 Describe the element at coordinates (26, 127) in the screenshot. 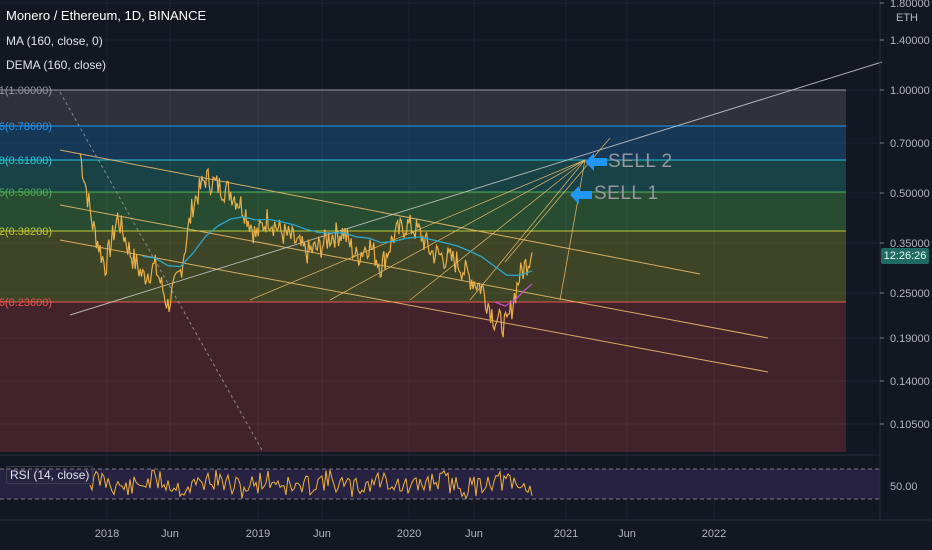

I see `fib-level-label: 86(0.78600)` at that location.